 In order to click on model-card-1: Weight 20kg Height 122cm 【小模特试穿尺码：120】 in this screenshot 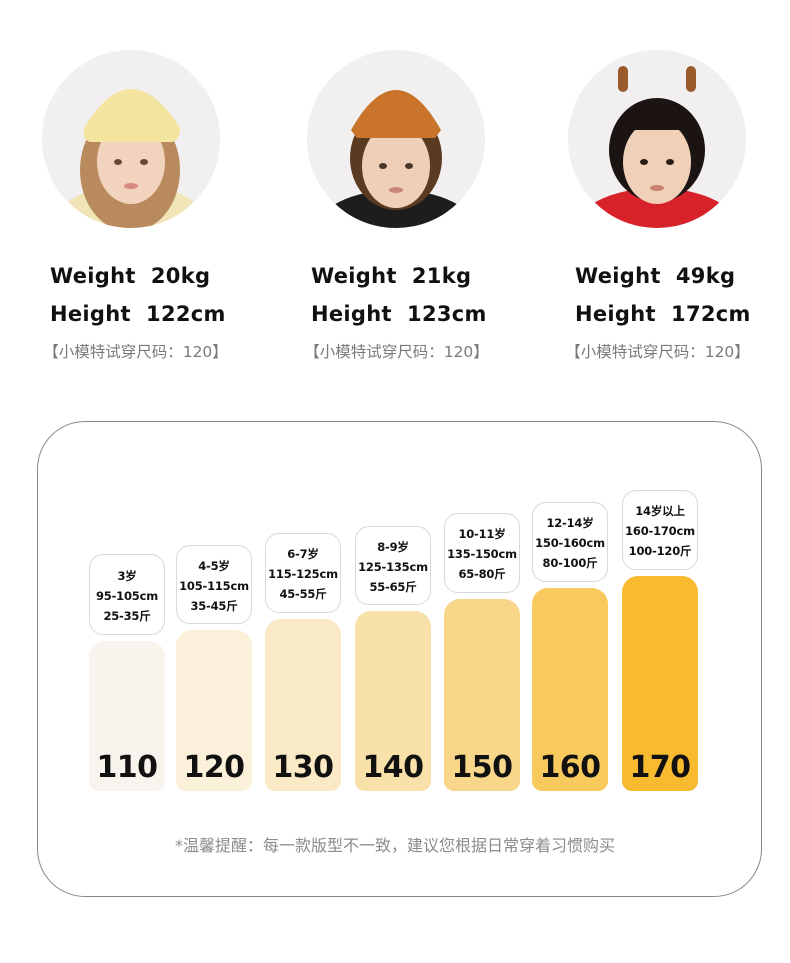, I will do `click(131, 190)`.